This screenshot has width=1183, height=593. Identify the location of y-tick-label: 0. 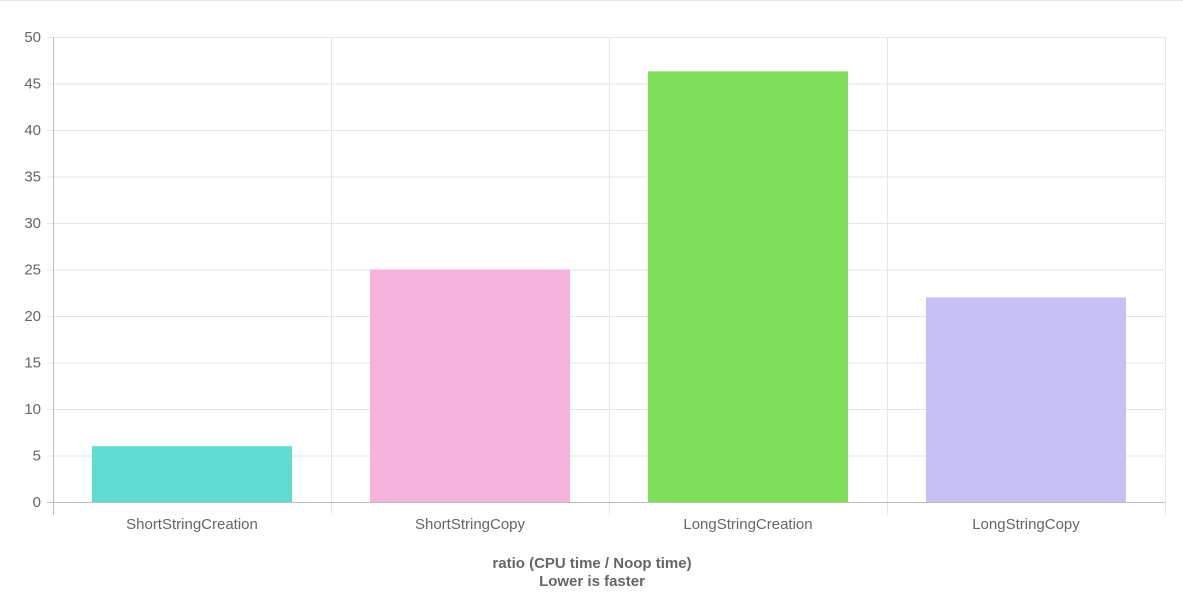
(37, 502).